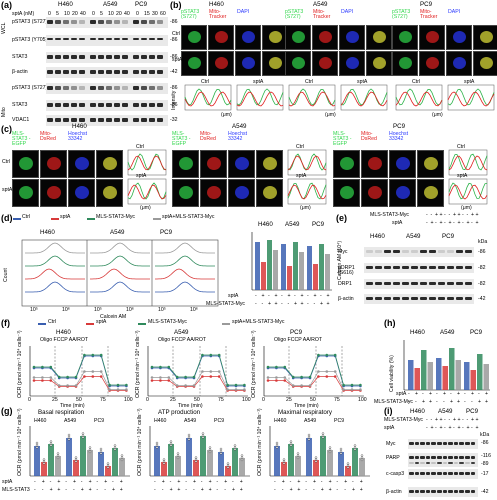  What do you see at coordinates (120, 261) in the screenshot?
I see `histogram-curve` at bounding box center [120, 261].